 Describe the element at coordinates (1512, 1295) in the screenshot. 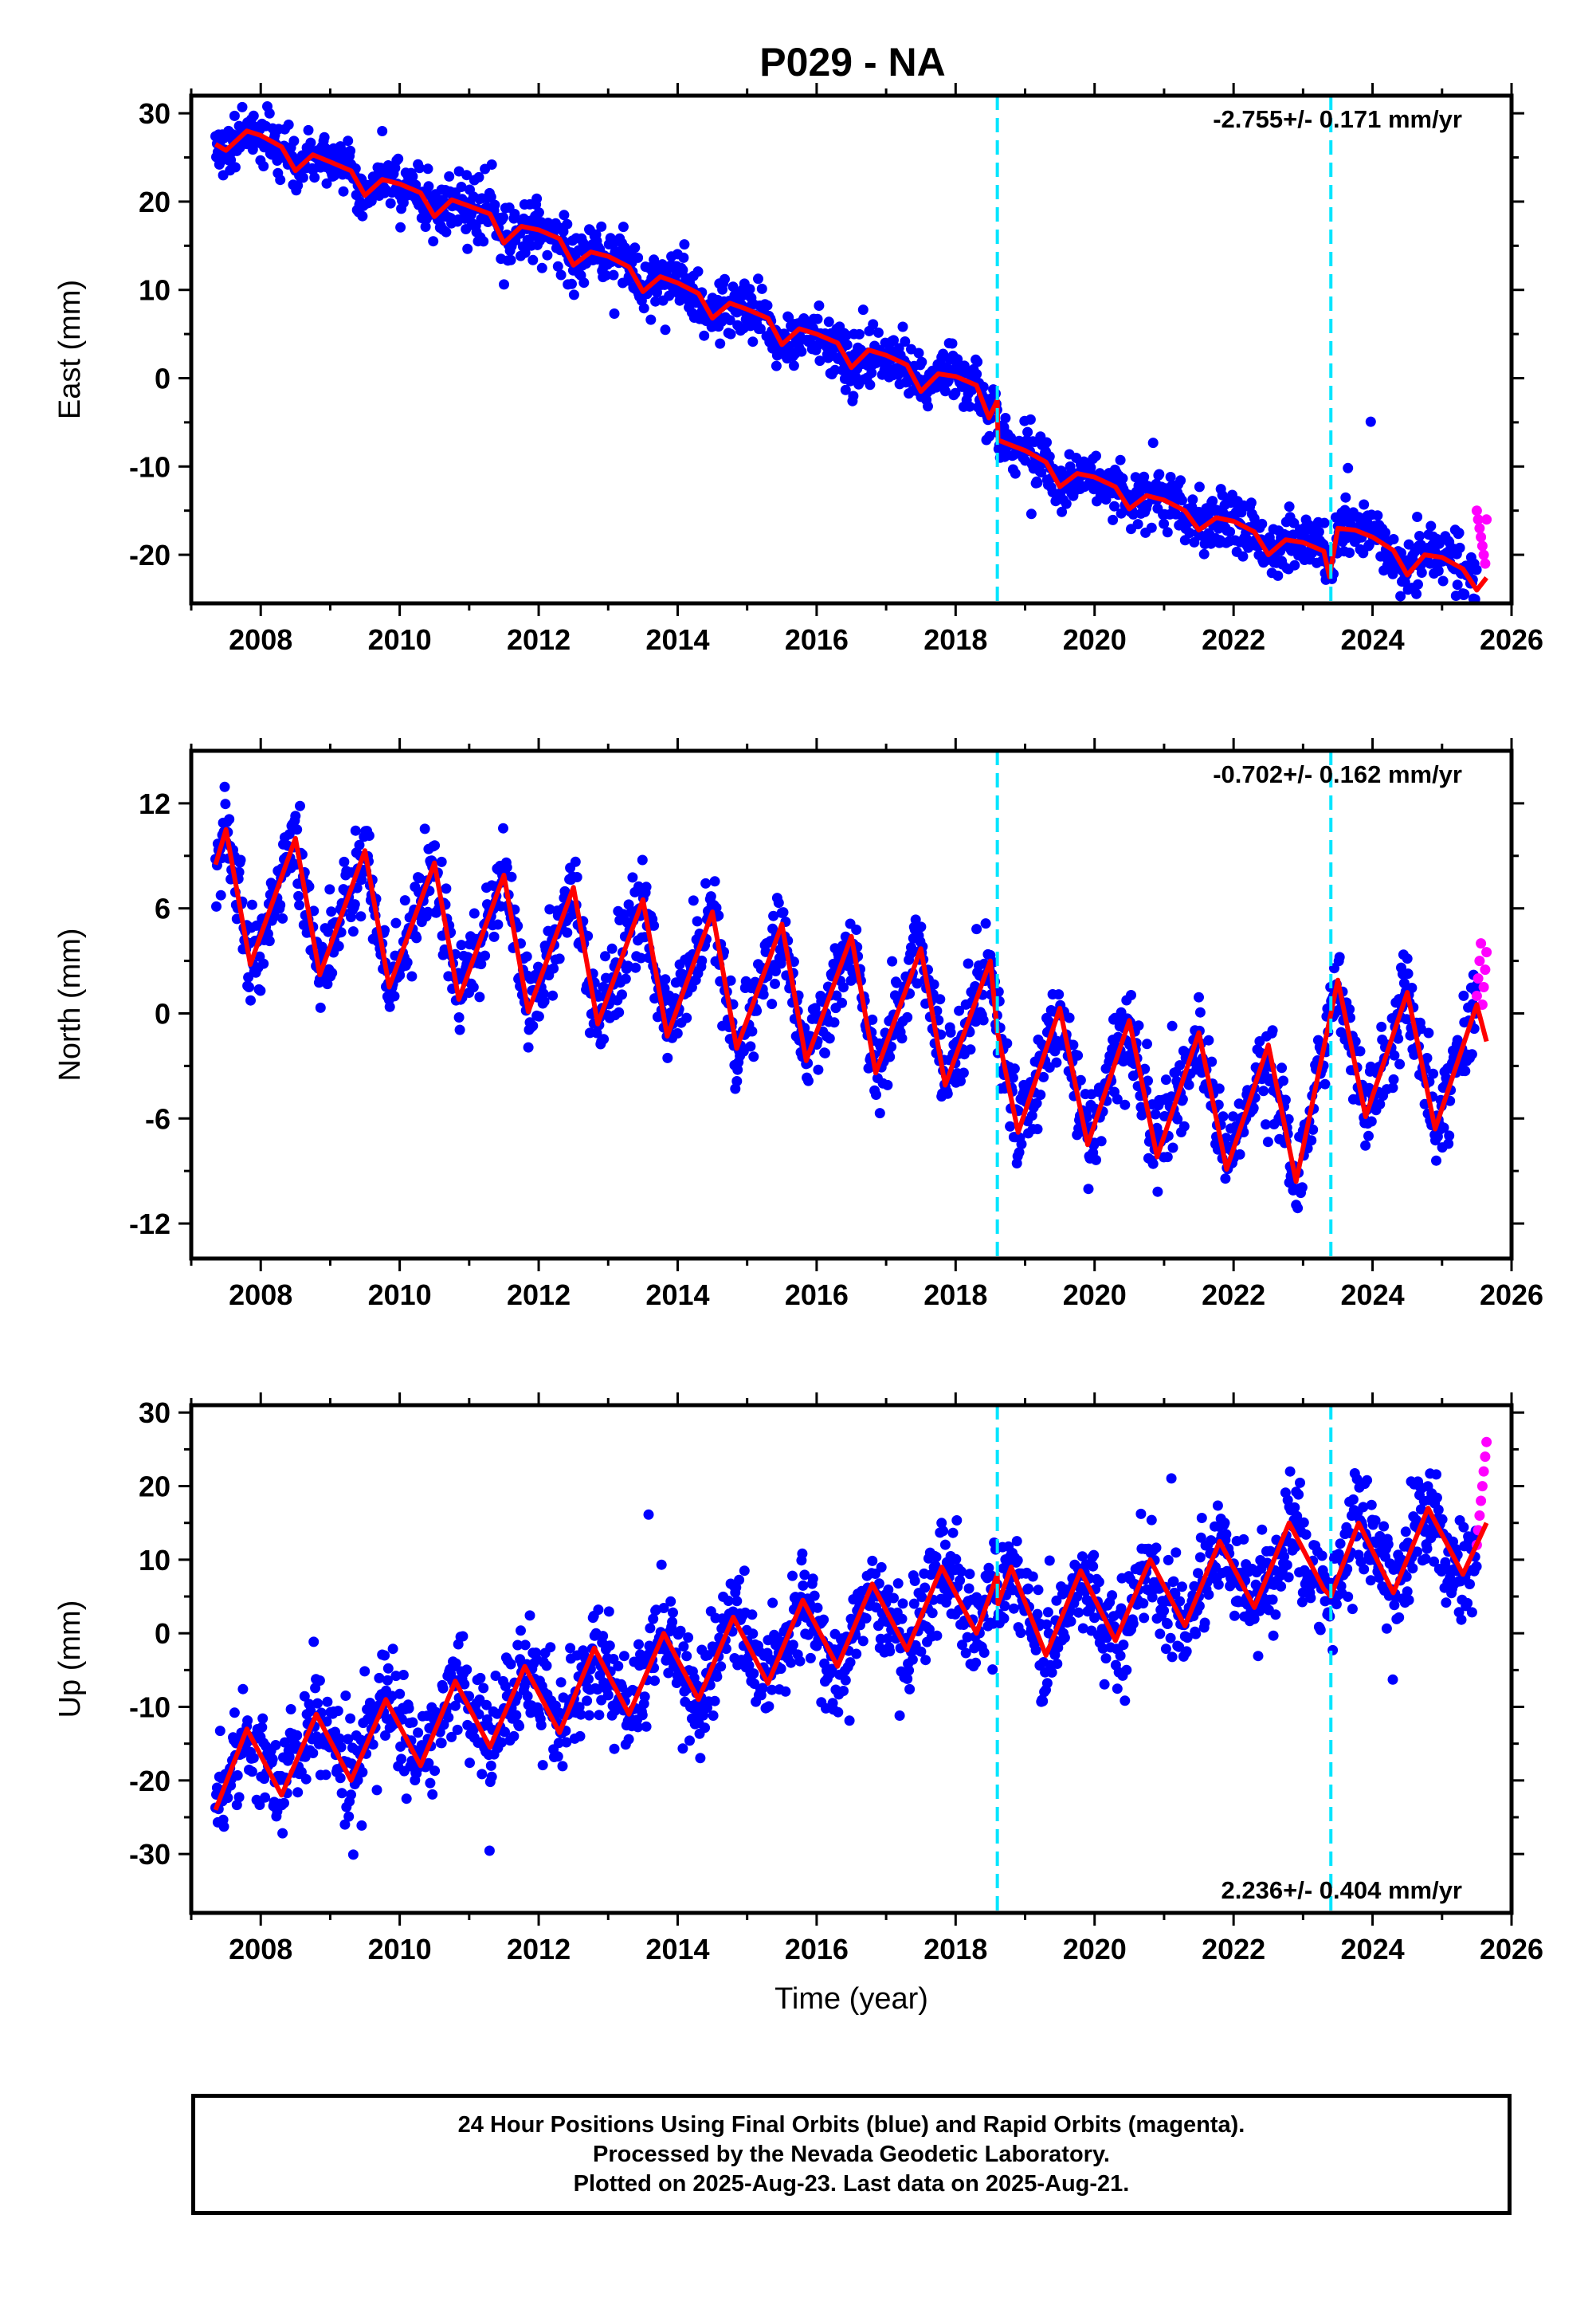

I see `north-x-tick-label: 2026` at that location.